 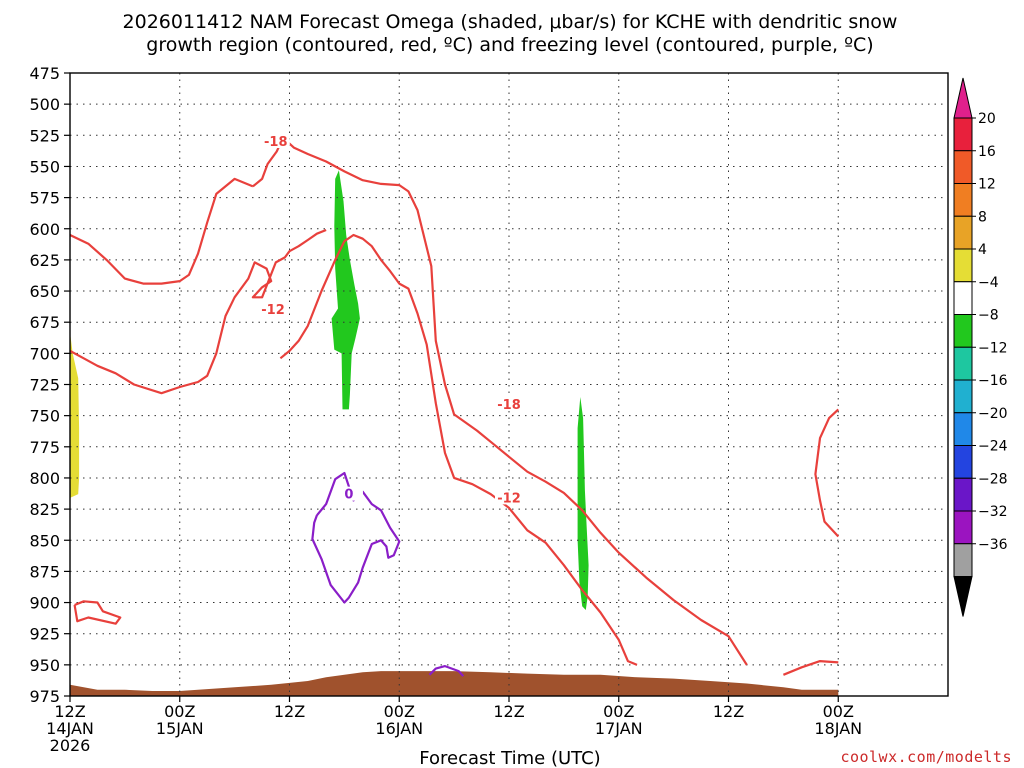 I want to click on terrain-fill, so click(x=454, y=683).